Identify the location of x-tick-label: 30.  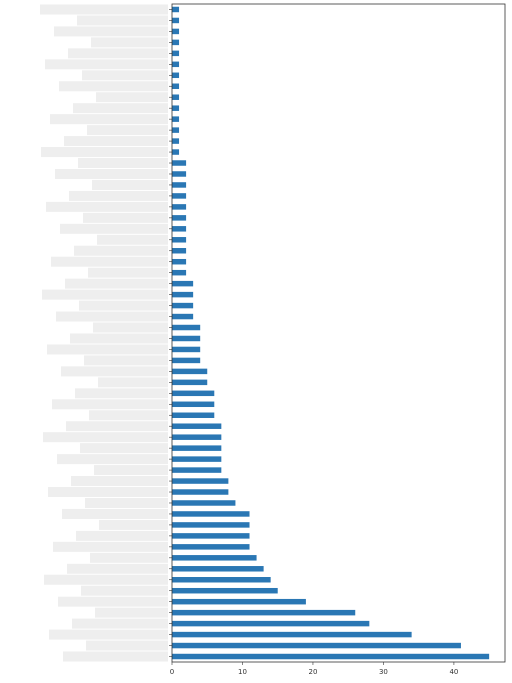
(383, 672).